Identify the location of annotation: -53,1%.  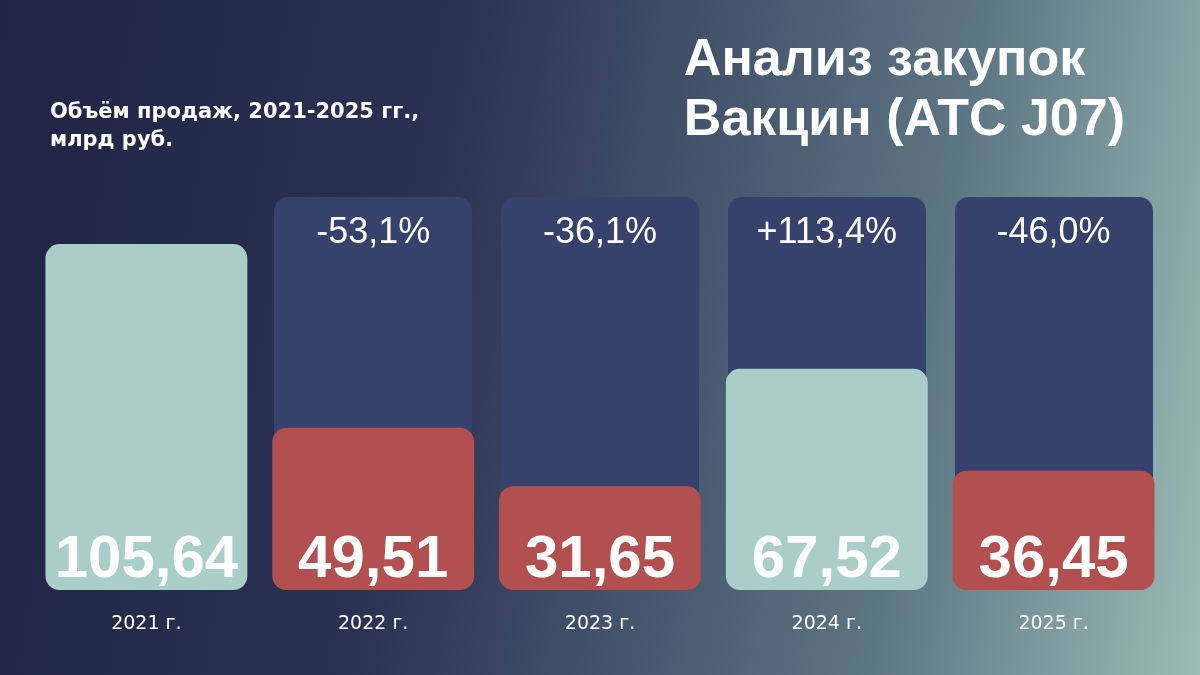
(373, 230).